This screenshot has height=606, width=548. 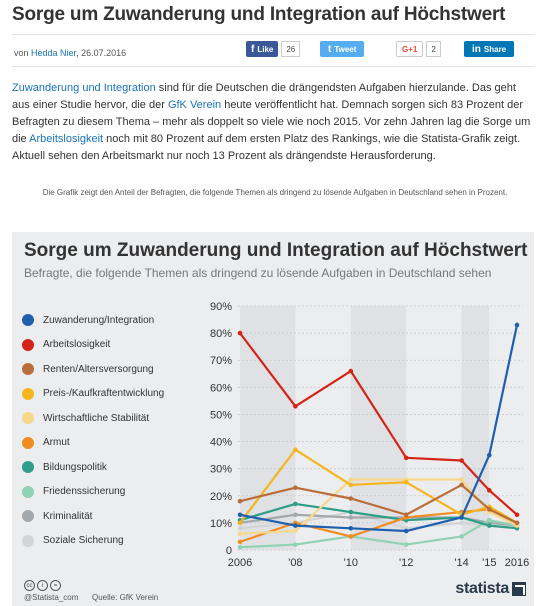 I want to click on legend-item: Armut, so click(x=93, y=443).